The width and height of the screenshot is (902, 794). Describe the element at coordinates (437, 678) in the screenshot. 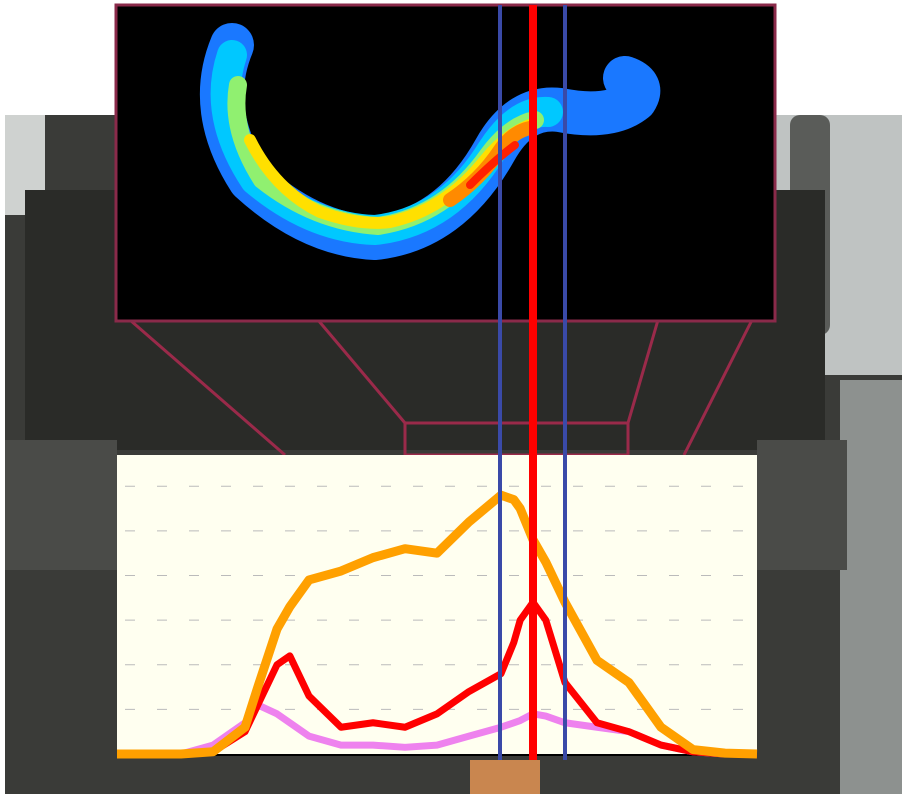

I see `series-line` at that location.